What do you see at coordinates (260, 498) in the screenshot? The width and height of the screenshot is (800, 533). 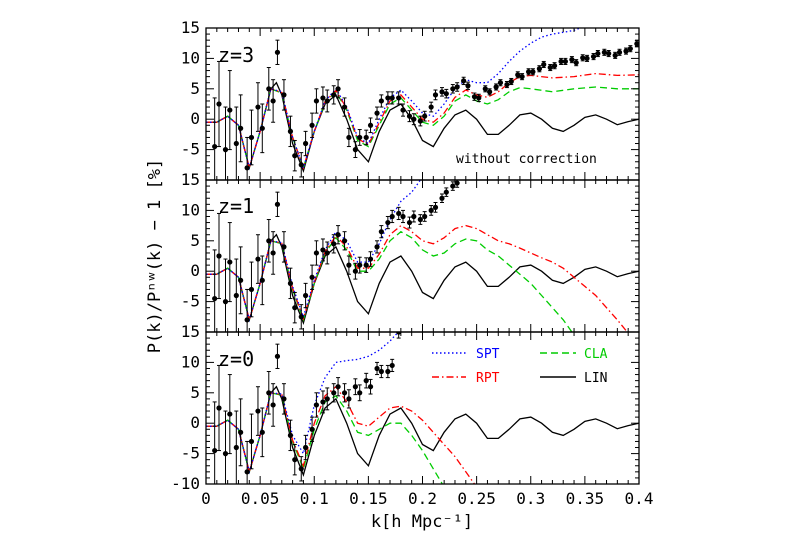 I see `x-tick-label: 0.05` at bounding box center [260, 498].